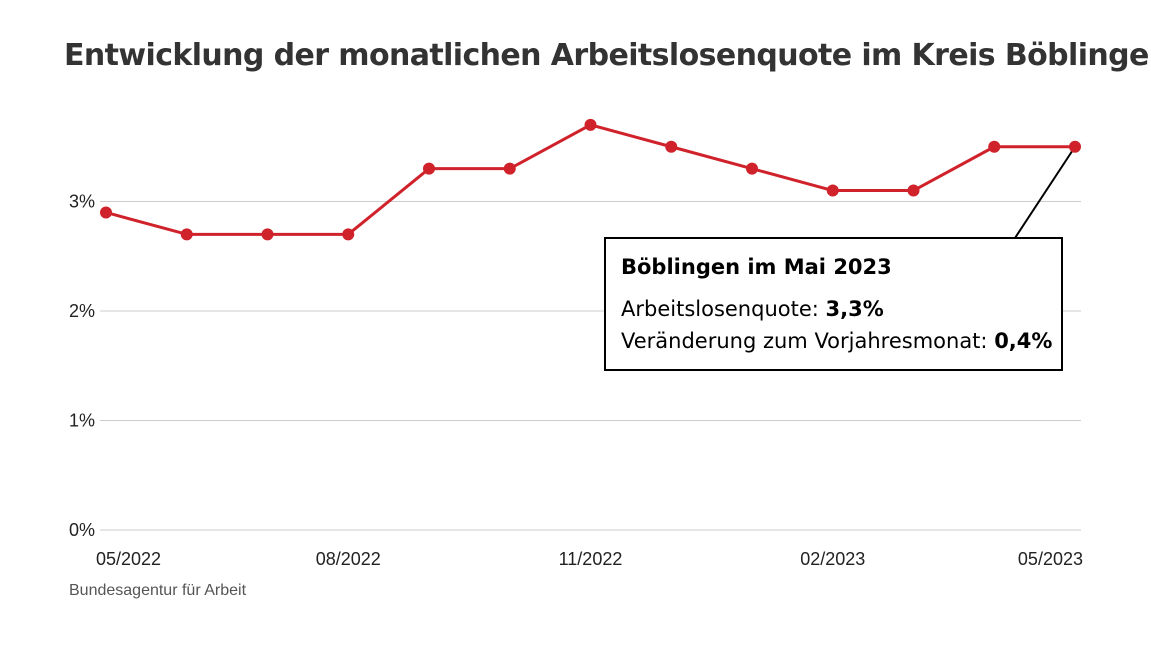 Image resolution: width=1151 pixels, height=648 pixels. I want to click on tooltip-leader-line, so click(1045, 192).